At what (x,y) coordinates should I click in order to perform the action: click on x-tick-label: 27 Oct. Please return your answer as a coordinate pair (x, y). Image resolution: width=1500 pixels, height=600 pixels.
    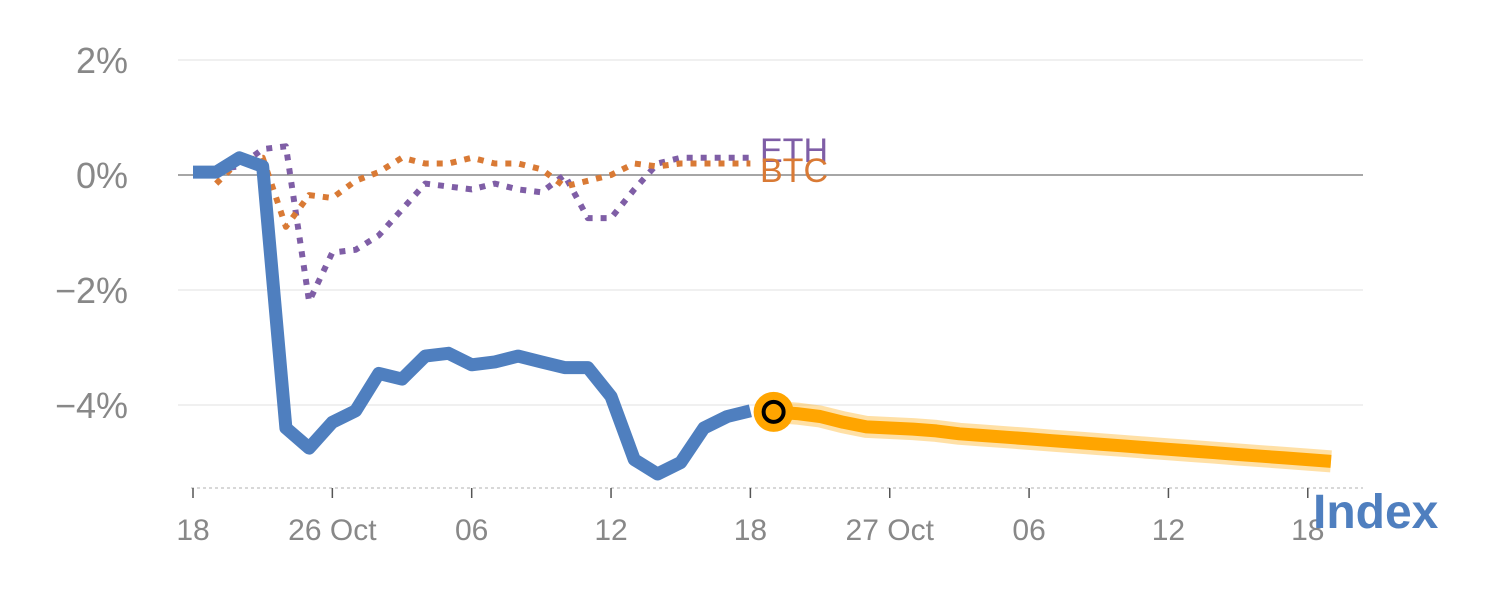
    Looking at the image, I should click on (890, 530).